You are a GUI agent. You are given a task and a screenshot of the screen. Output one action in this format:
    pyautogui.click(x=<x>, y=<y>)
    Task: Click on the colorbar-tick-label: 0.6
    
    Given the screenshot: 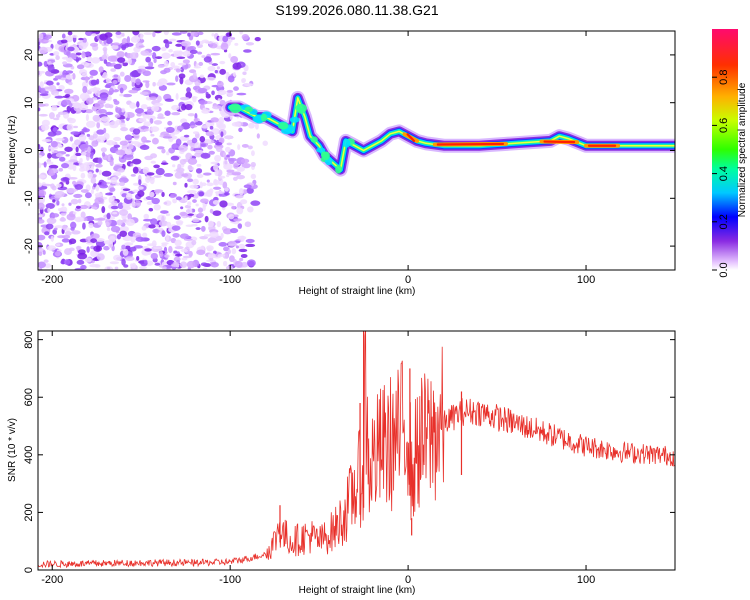 What is the action you would take?
    pyautogui.click(x=724, y=125)
    